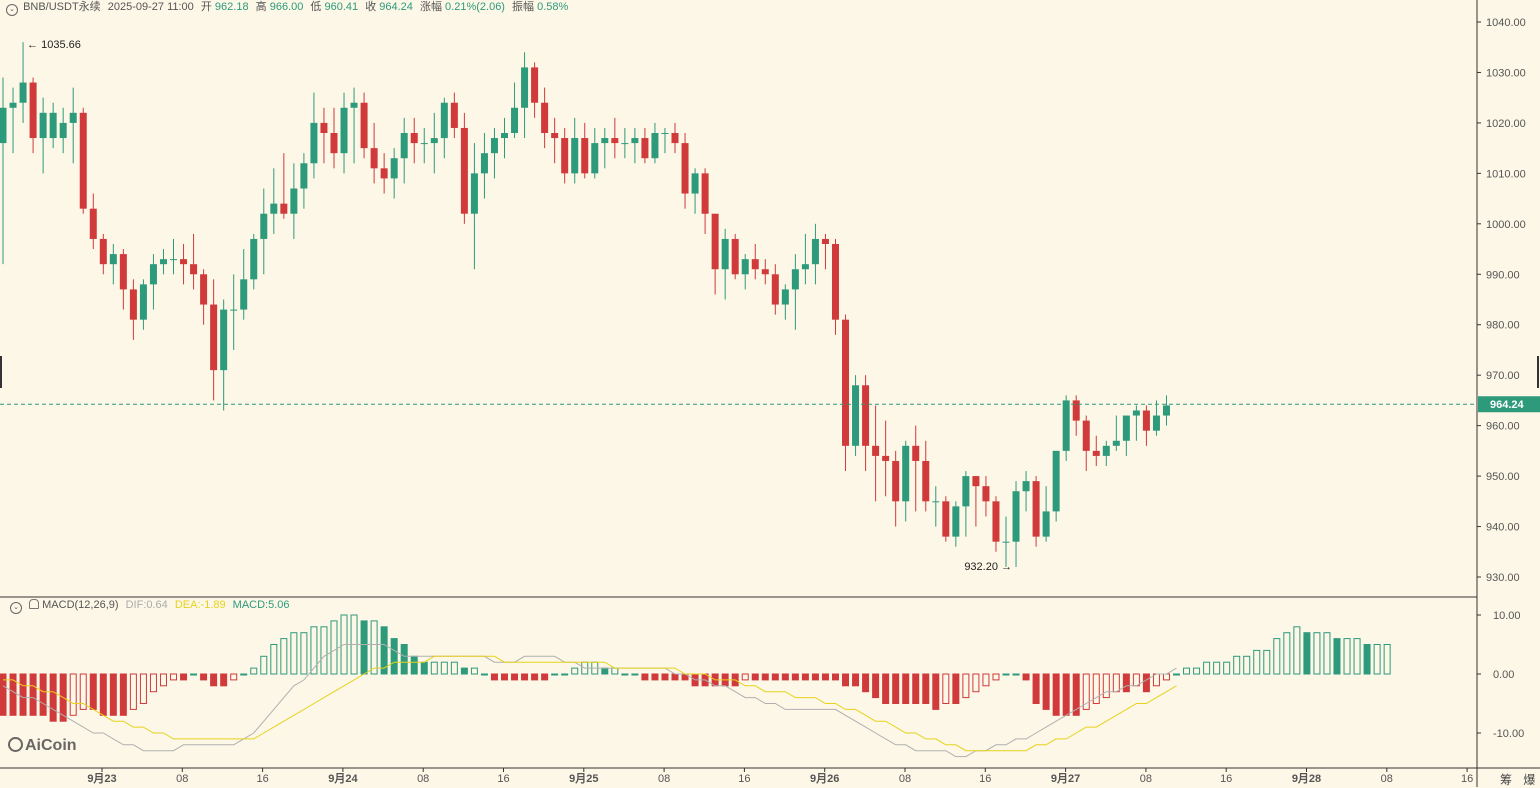 The width and height of the screenshot is (1540, 788). I want to click on change-value: 0.21%(2.06), so click(475, 7).